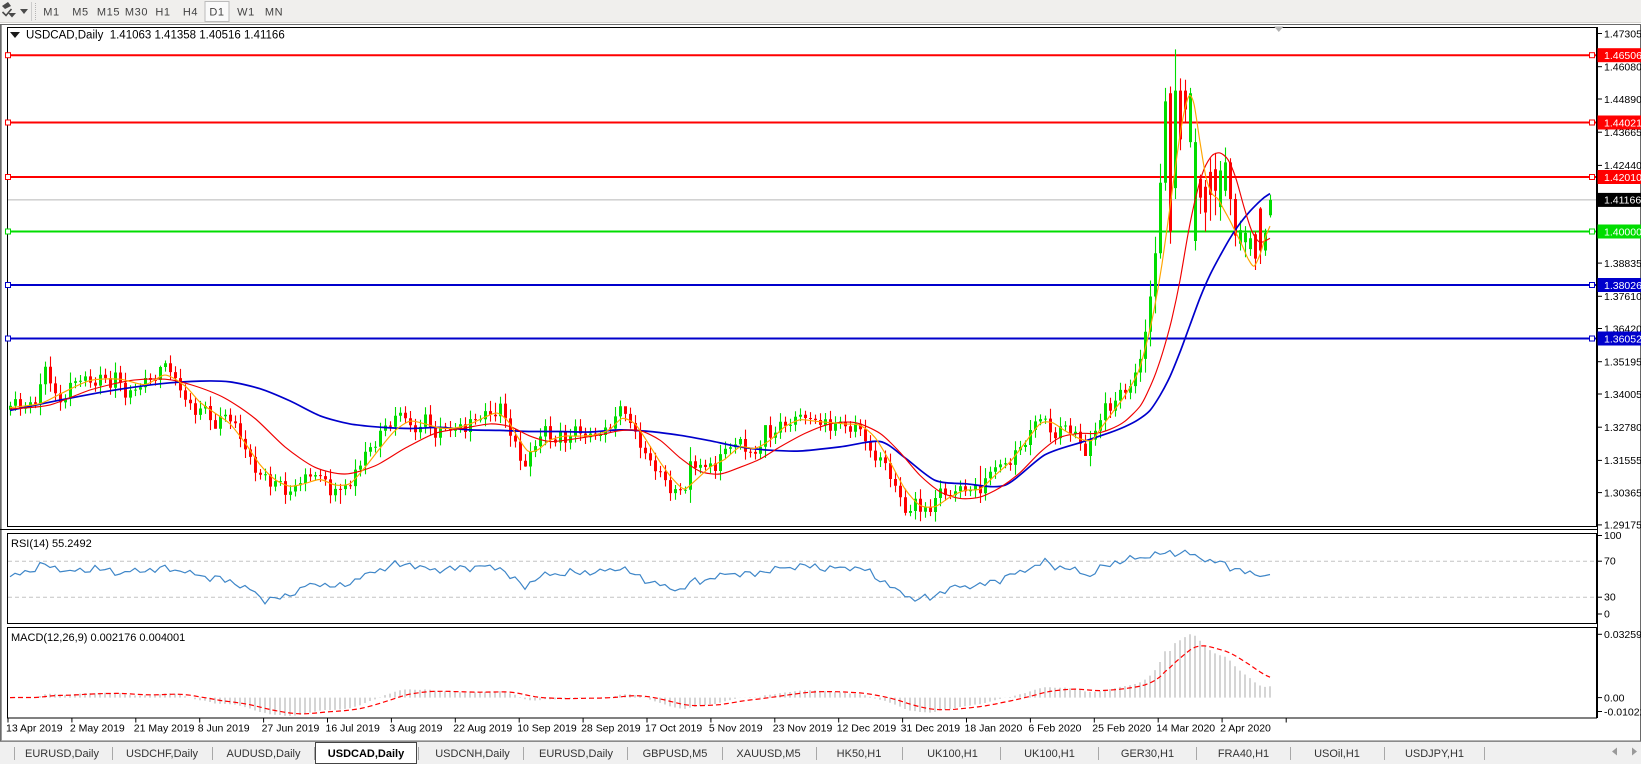 The width and height of the screenshot is (1641, 764). I want to click on svg-text: M30, so click(136, 13).